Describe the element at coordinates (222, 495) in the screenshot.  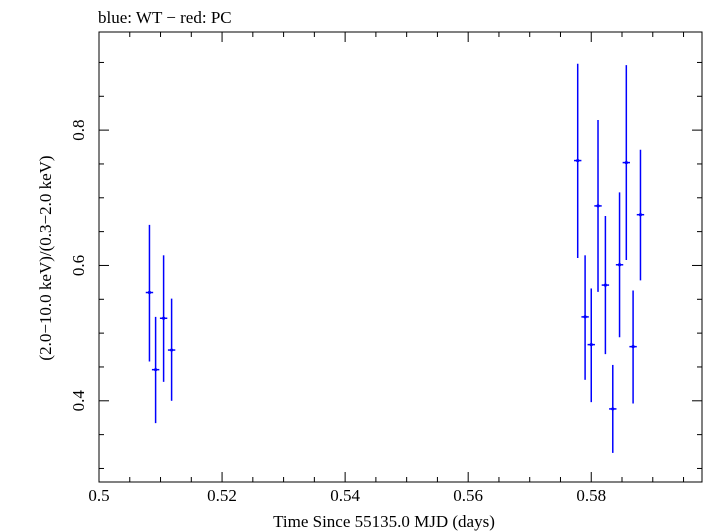
I see `x-tick-label: 0.52` at that location.